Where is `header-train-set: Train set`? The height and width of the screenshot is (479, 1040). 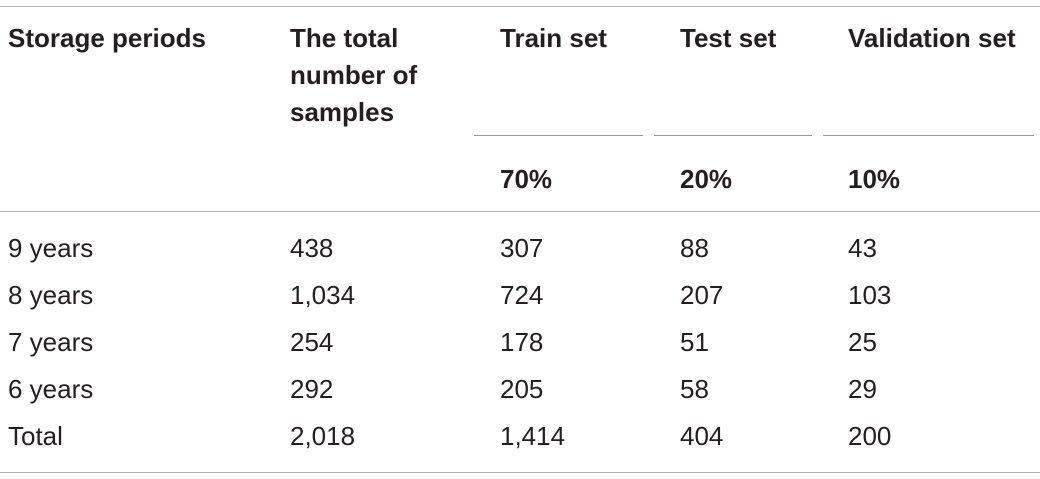
header-train-set: Train set is located at coordinates (553, 38).